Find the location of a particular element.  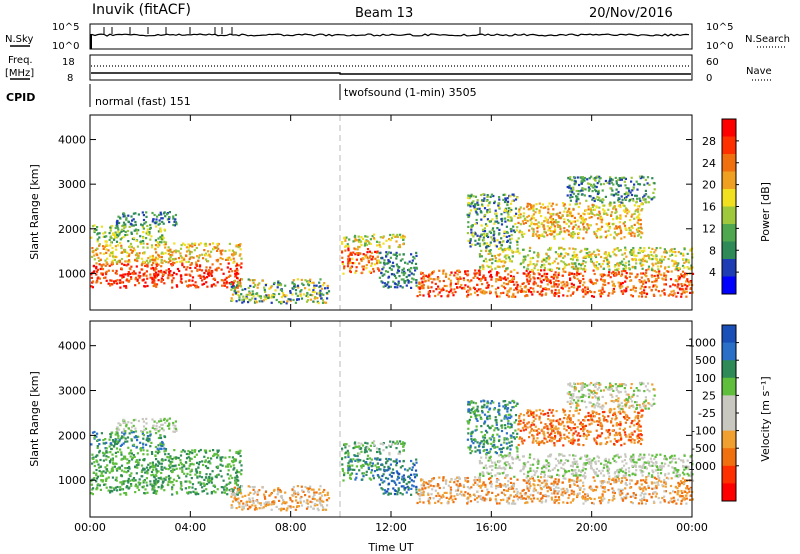

colorbar-segment is located at coordinates (729, 163).